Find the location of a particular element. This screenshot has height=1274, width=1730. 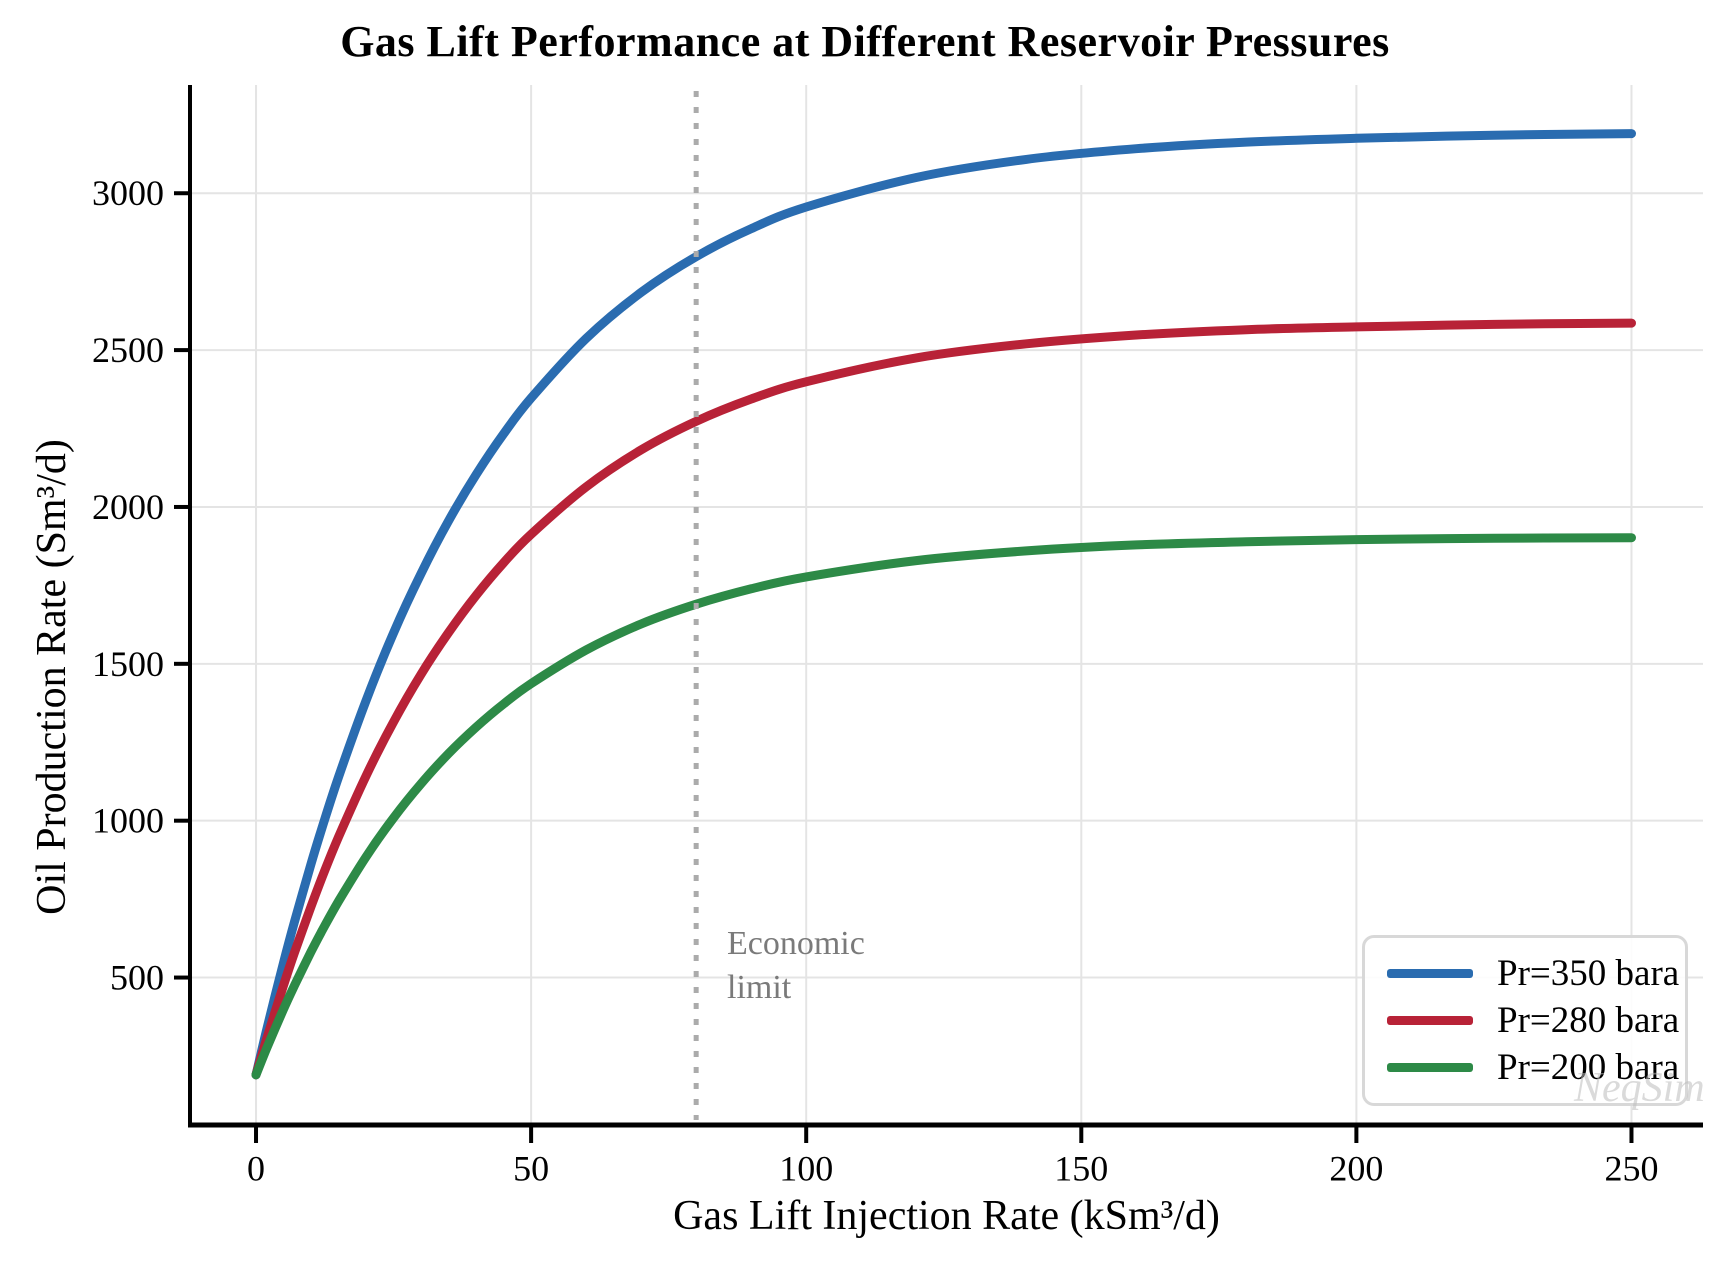

x-tick-label: 100 is located at coordinates (806, 1169).